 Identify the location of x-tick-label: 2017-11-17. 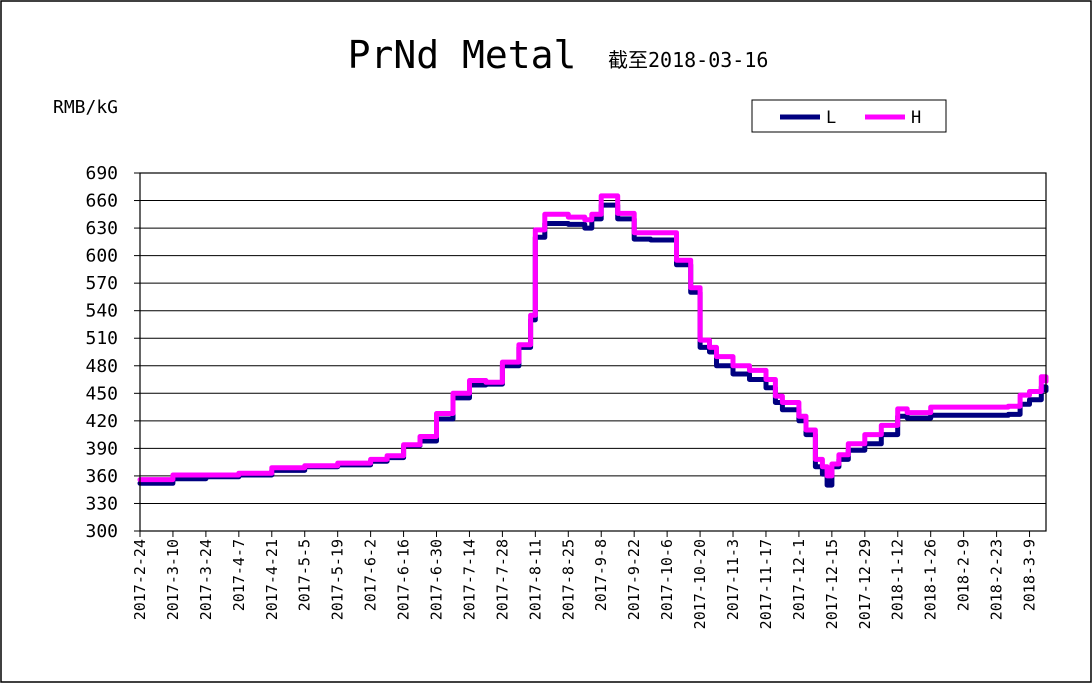
(766, 584).